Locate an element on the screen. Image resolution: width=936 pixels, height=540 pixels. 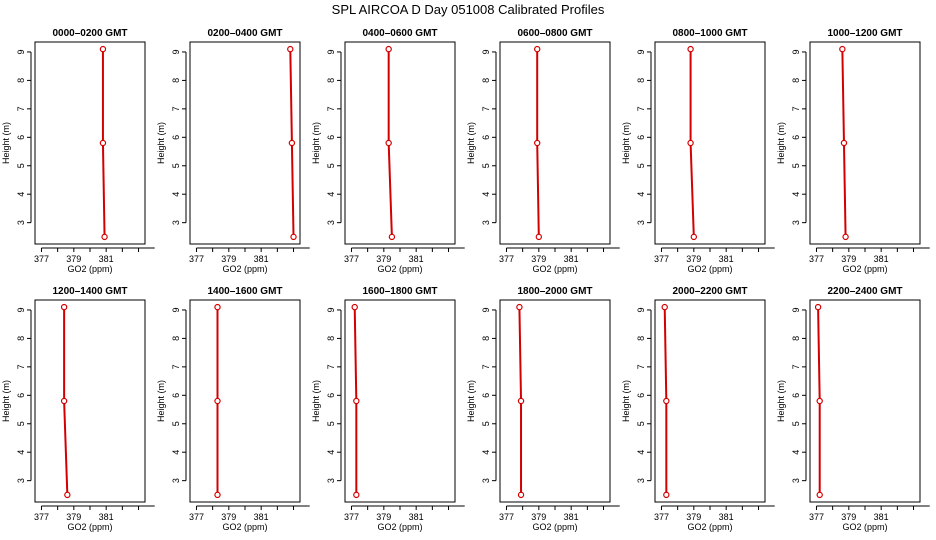
panel-title: 0600–0800 GMT is located at coordinates (554, 33).